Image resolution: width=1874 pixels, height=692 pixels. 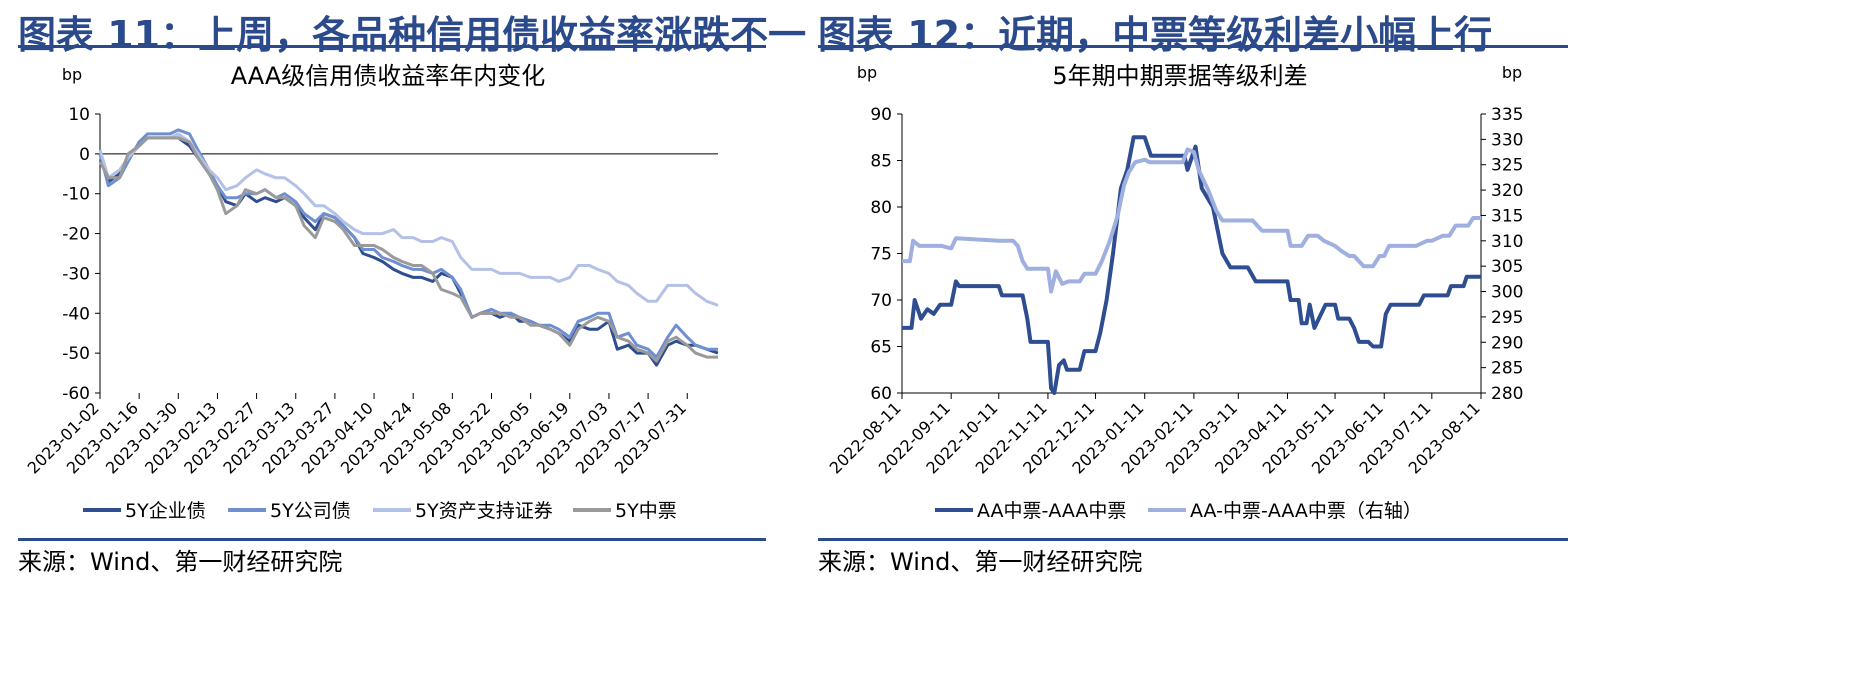 What do you see at coordinates (76, 314) in the screenshot?
I see `y-tick-label: -40` at bounding box center [76, 314].